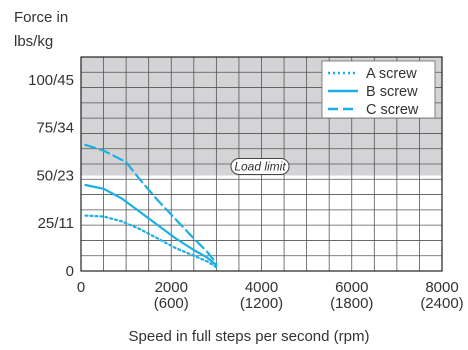 The width and height of the screenshot is (468, 350). What do you see at coordinates (261, 287) in the screenshot?
I see `x-tick-label: 4000` at bounding box center [261, 287].